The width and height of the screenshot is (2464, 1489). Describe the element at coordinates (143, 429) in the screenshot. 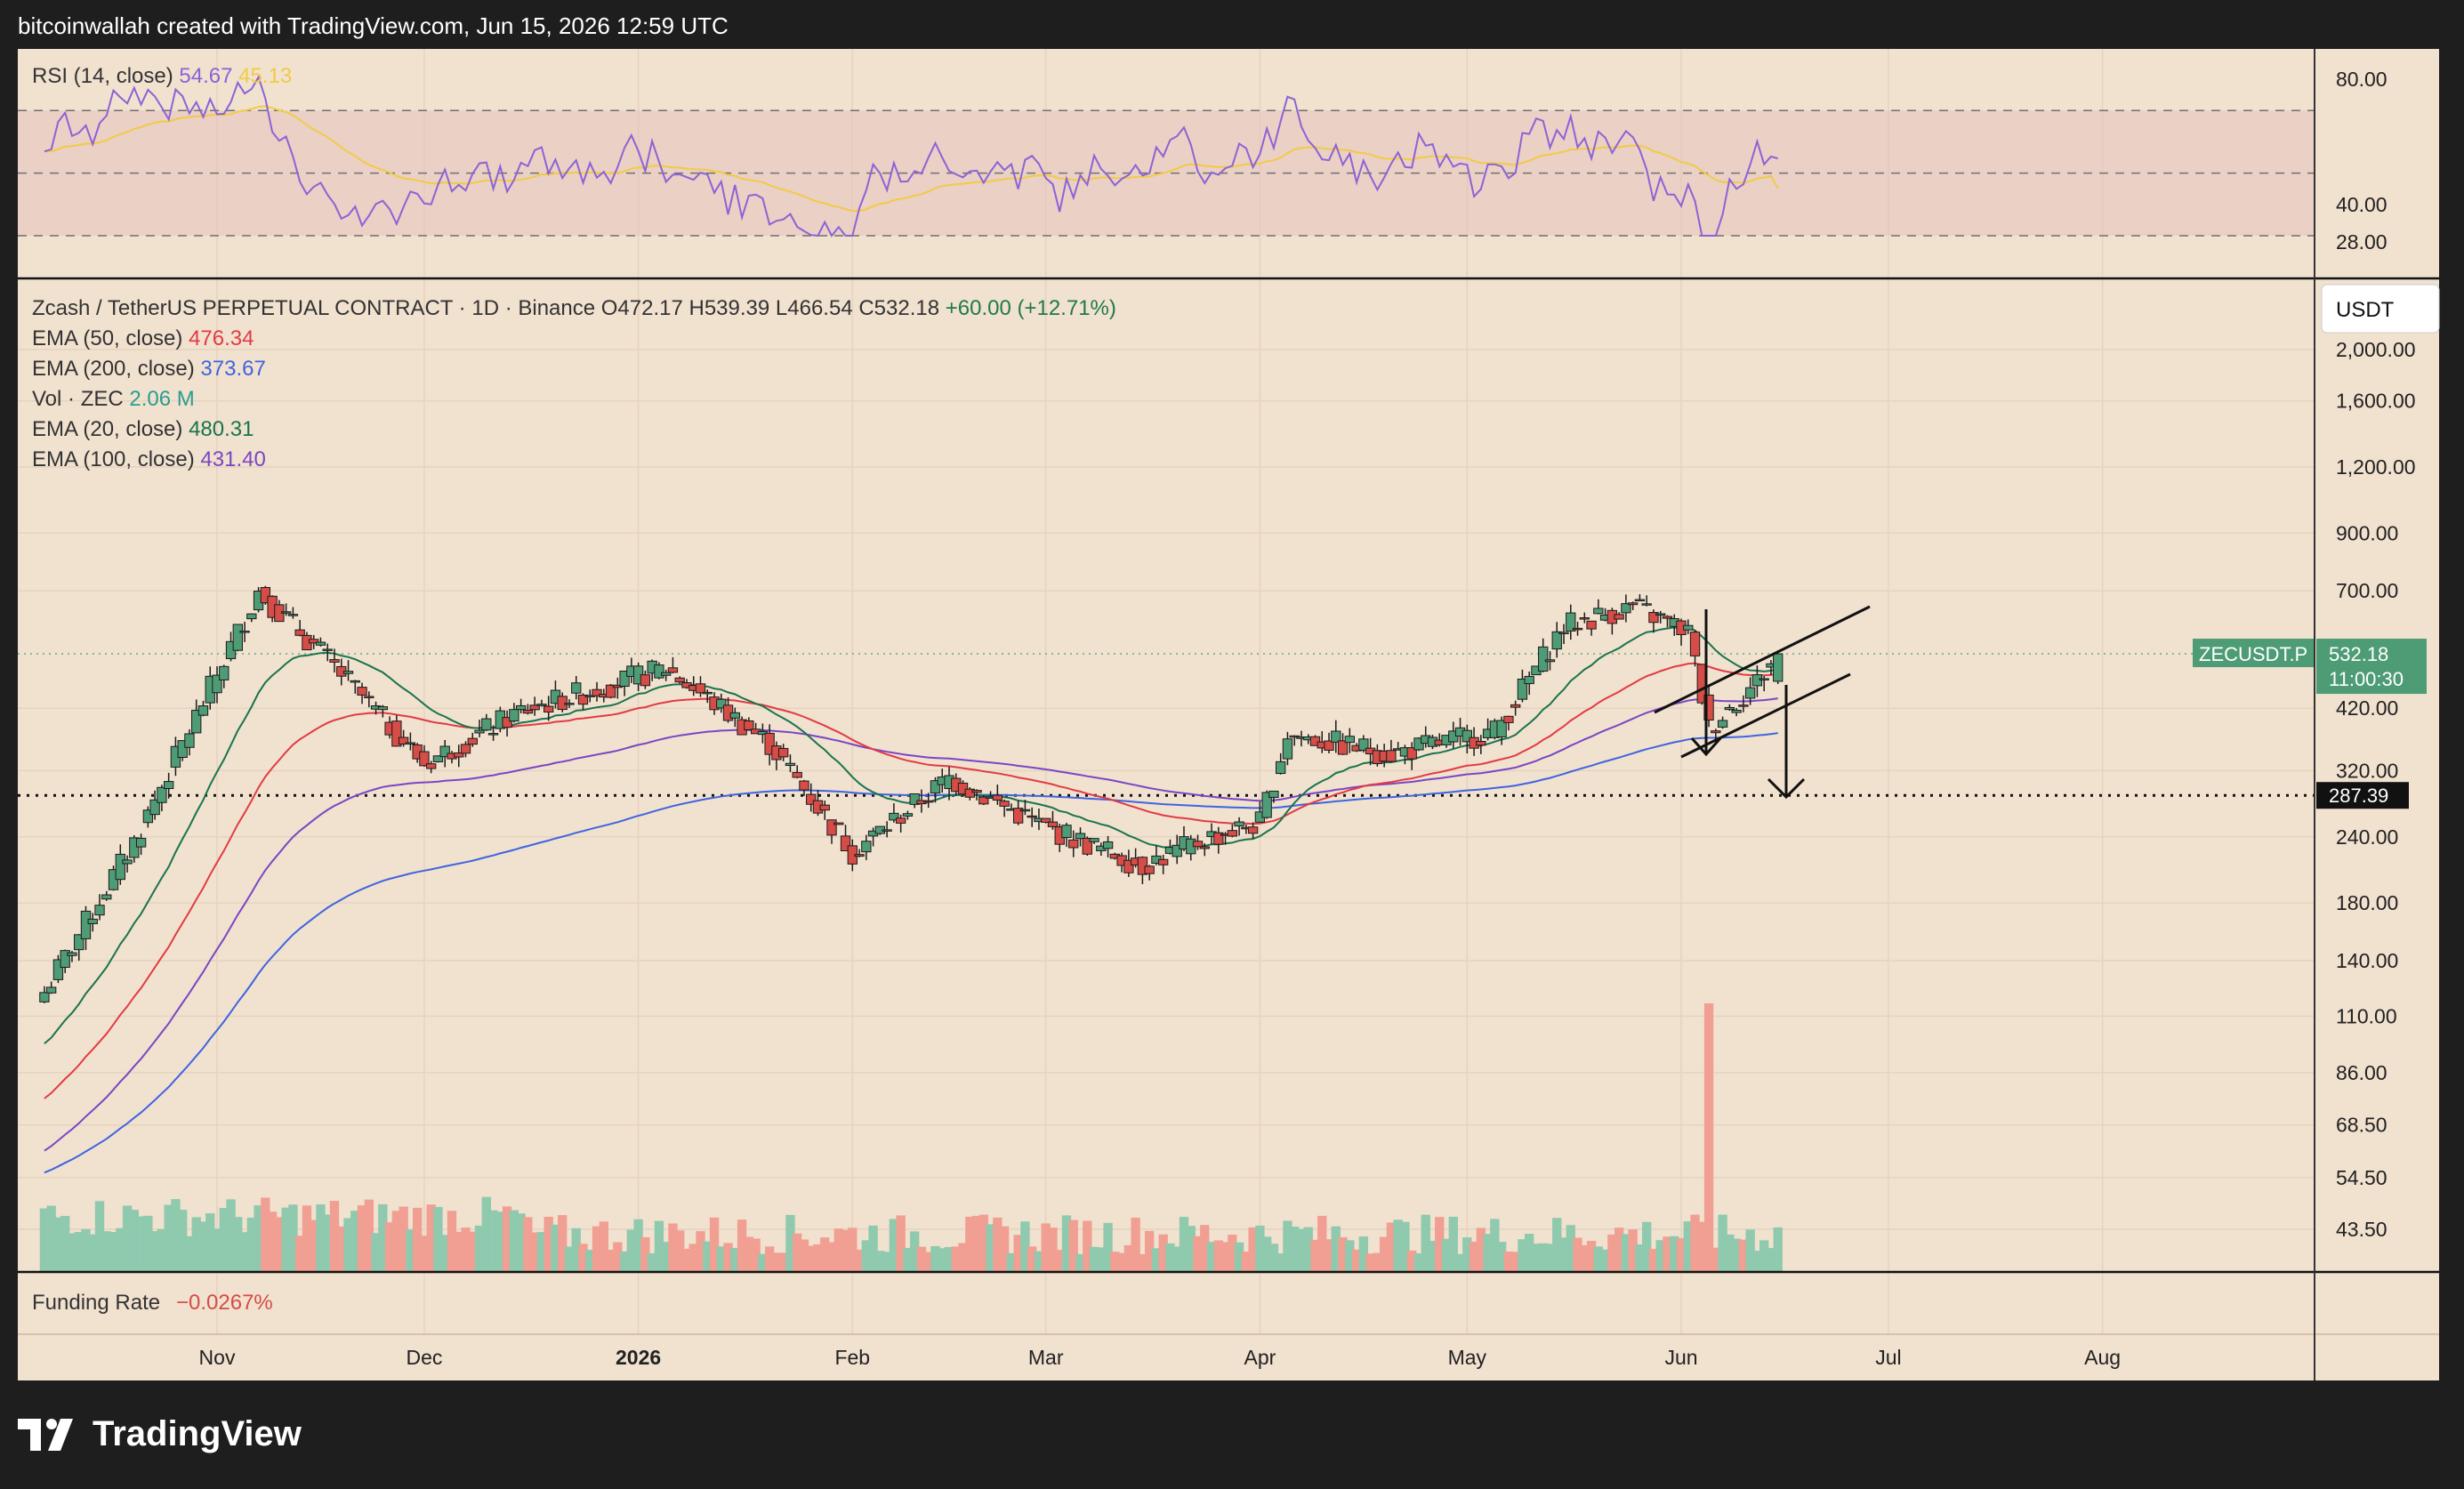

I see `indicator-legend-3: EMA (20, close) 480.31` at that location.